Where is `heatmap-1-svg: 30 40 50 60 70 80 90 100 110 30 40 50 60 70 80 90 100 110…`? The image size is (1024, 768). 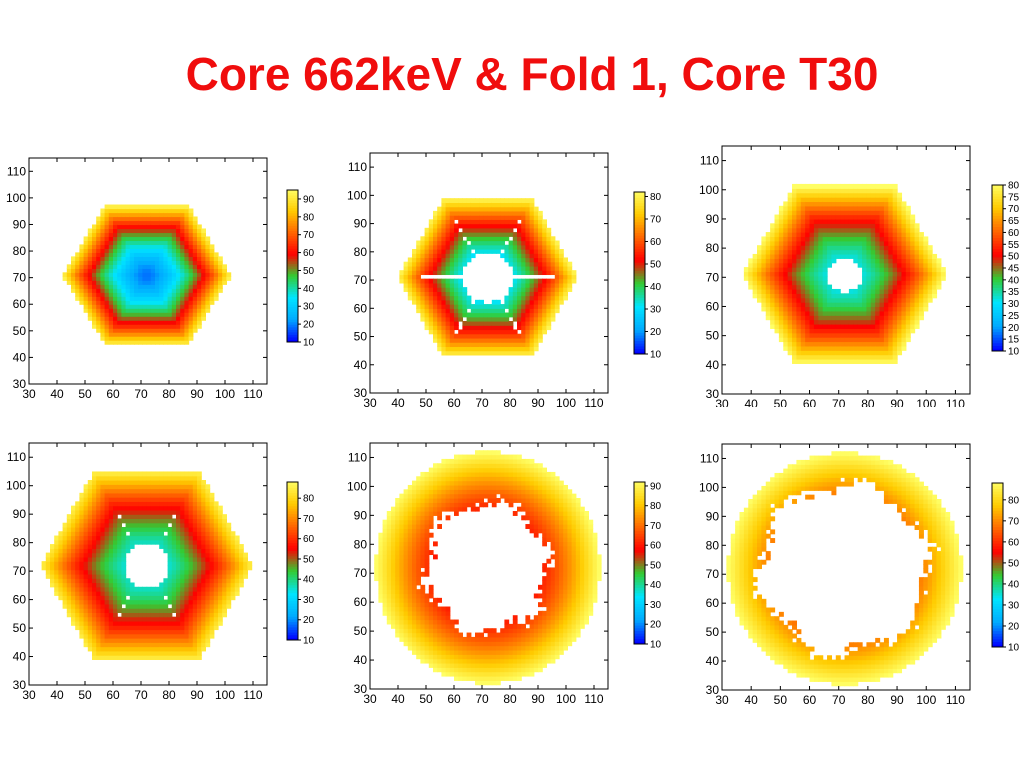
heatmap-1-svg: 30 40 50 60 70 80 90 100 110 30 40 50 60 70 80 90 100 110… is located at coordinates (160, 279).